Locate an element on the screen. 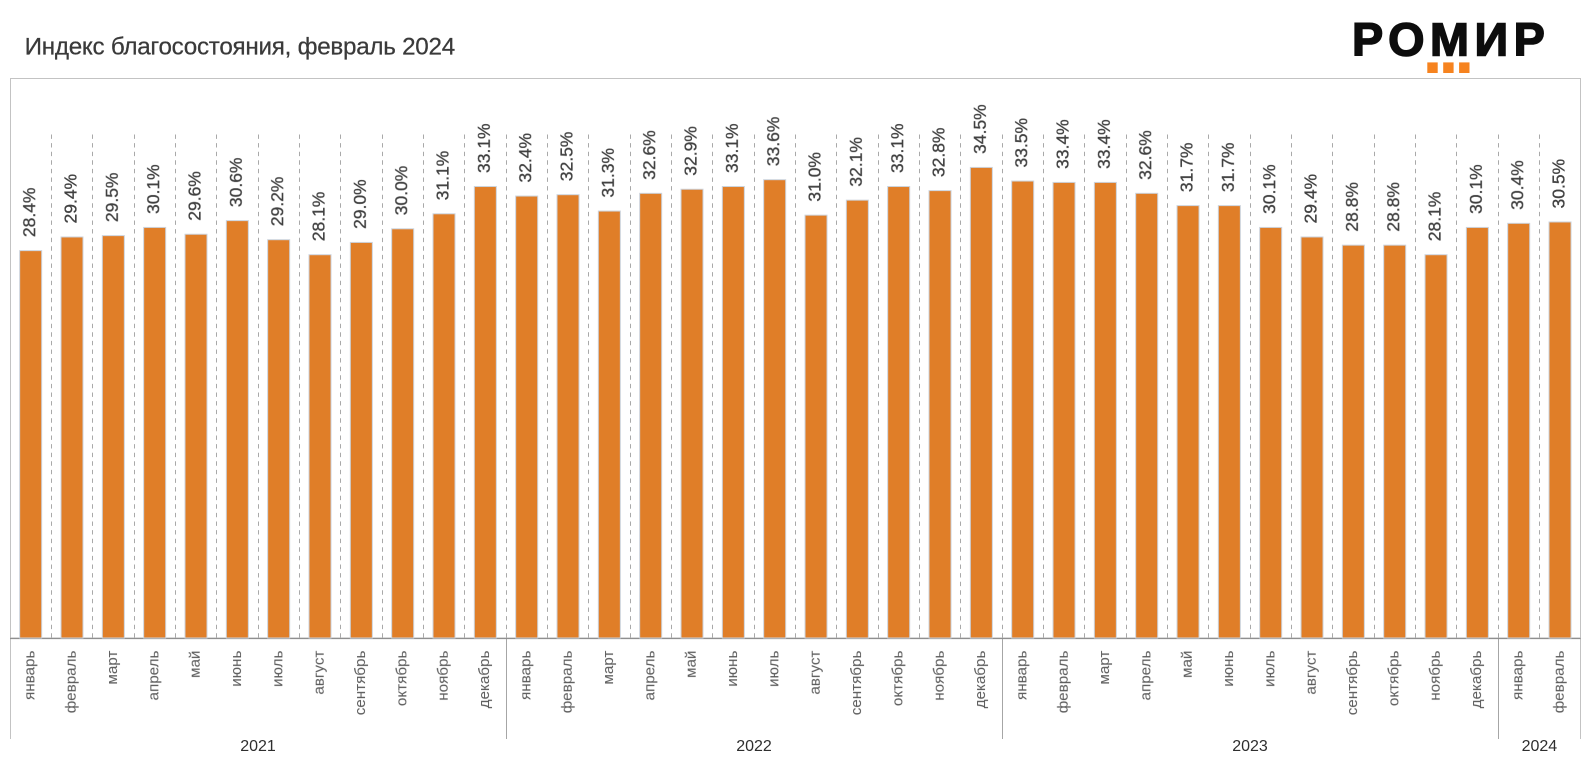 The image size is (1589, 763). svg-text: 34.5% is located at coordinates (980, 129).